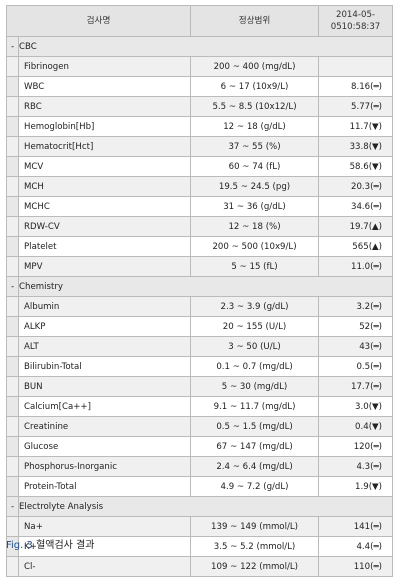 Image resolution: width=400 pixels, height=577 pixels. Describe the element at coordinates (356, 366) in the screenshot. I see `result-value-cell: 0.5(═)` at that location.